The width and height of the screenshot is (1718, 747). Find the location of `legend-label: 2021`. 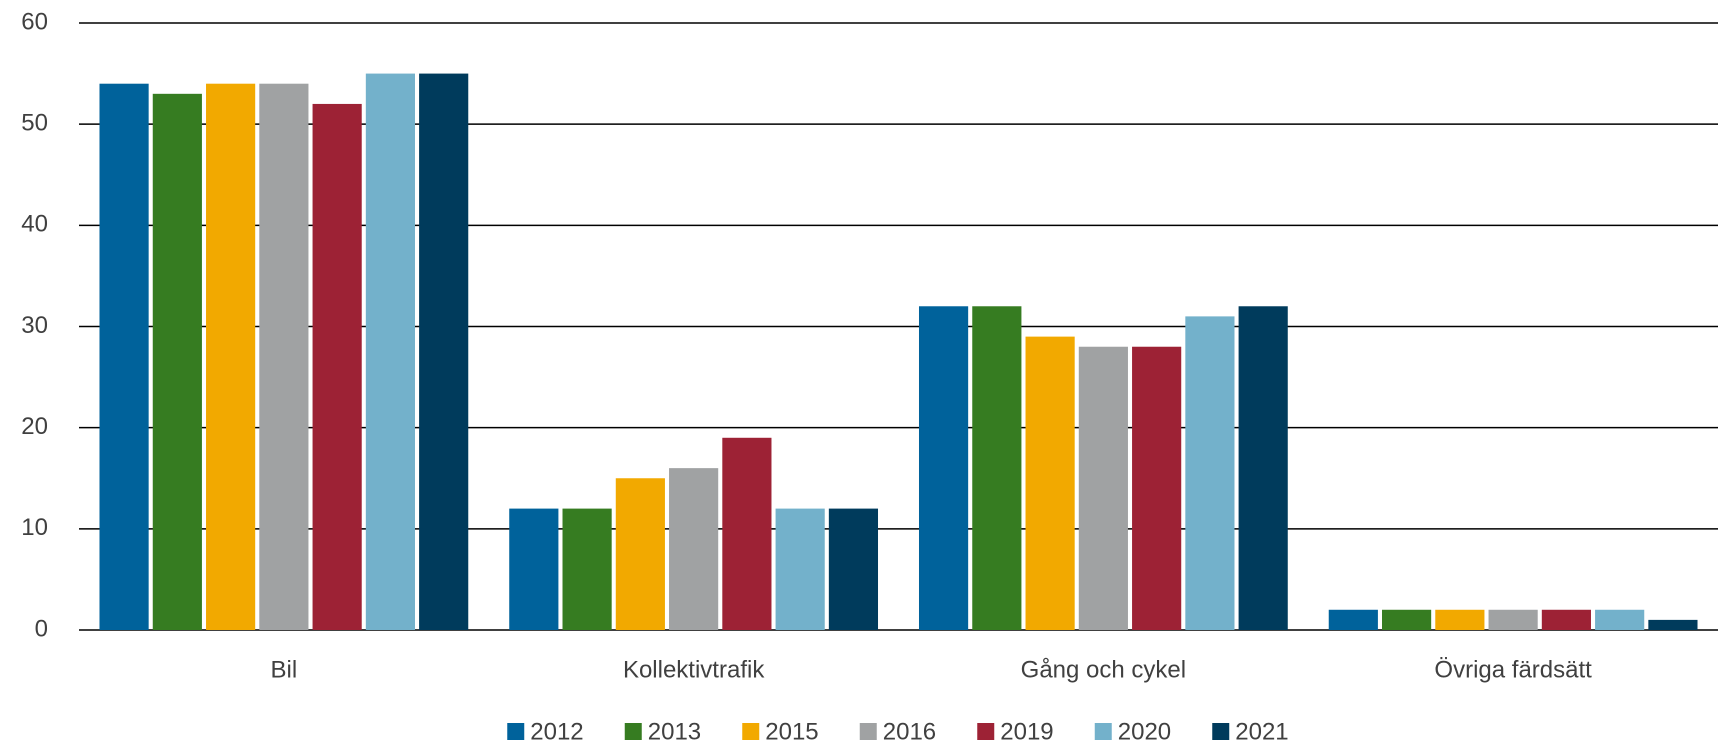

legend-label: 2021 is located at coordinates (1261, 731).